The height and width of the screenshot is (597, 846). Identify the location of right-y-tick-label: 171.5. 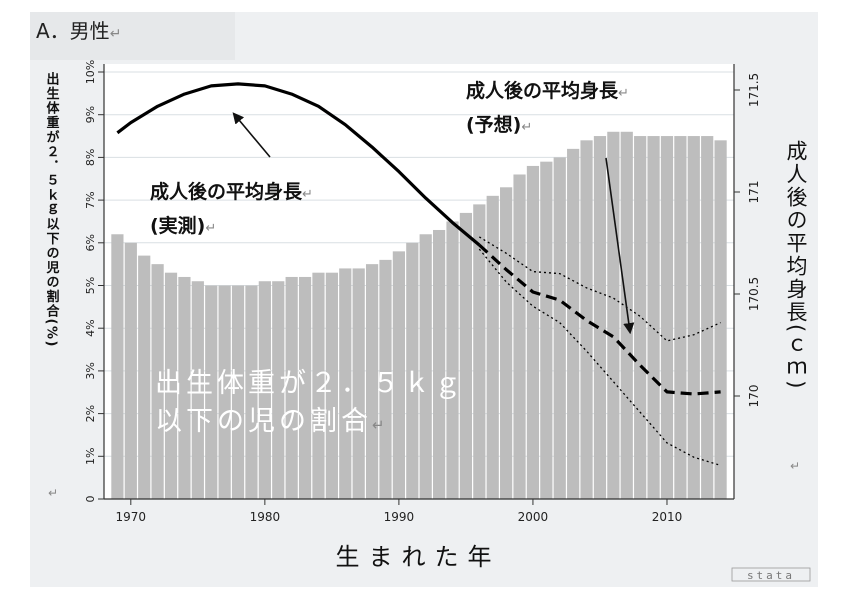
(754, 90).